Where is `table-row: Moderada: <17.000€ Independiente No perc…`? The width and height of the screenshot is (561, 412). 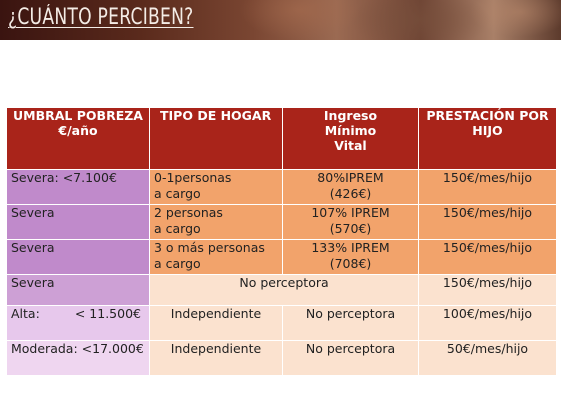 table-row: Moderada: <17.000€ Independiente No perc… is located at coordinates (281, 358).